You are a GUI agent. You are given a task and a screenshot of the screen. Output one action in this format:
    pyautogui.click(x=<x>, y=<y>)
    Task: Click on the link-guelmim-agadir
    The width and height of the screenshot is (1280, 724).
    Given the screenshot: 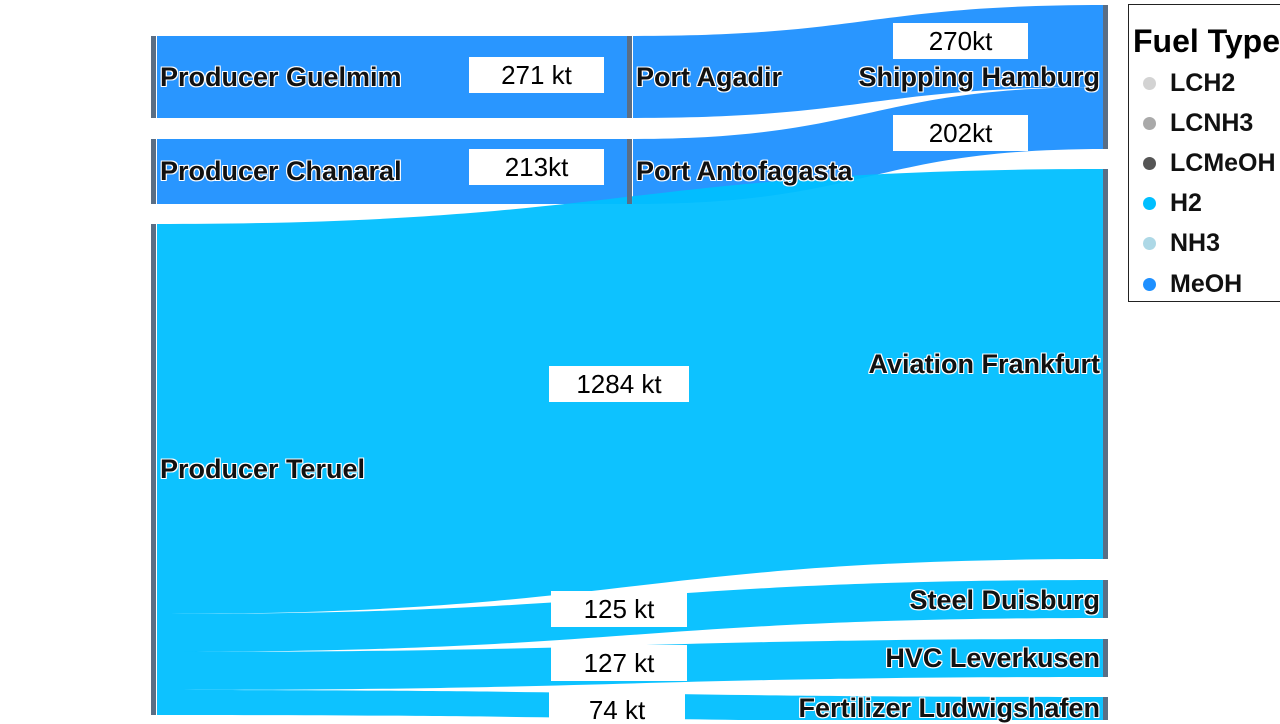 What is the action you would take?
    pyautogui.click(x=393, y=77)
    